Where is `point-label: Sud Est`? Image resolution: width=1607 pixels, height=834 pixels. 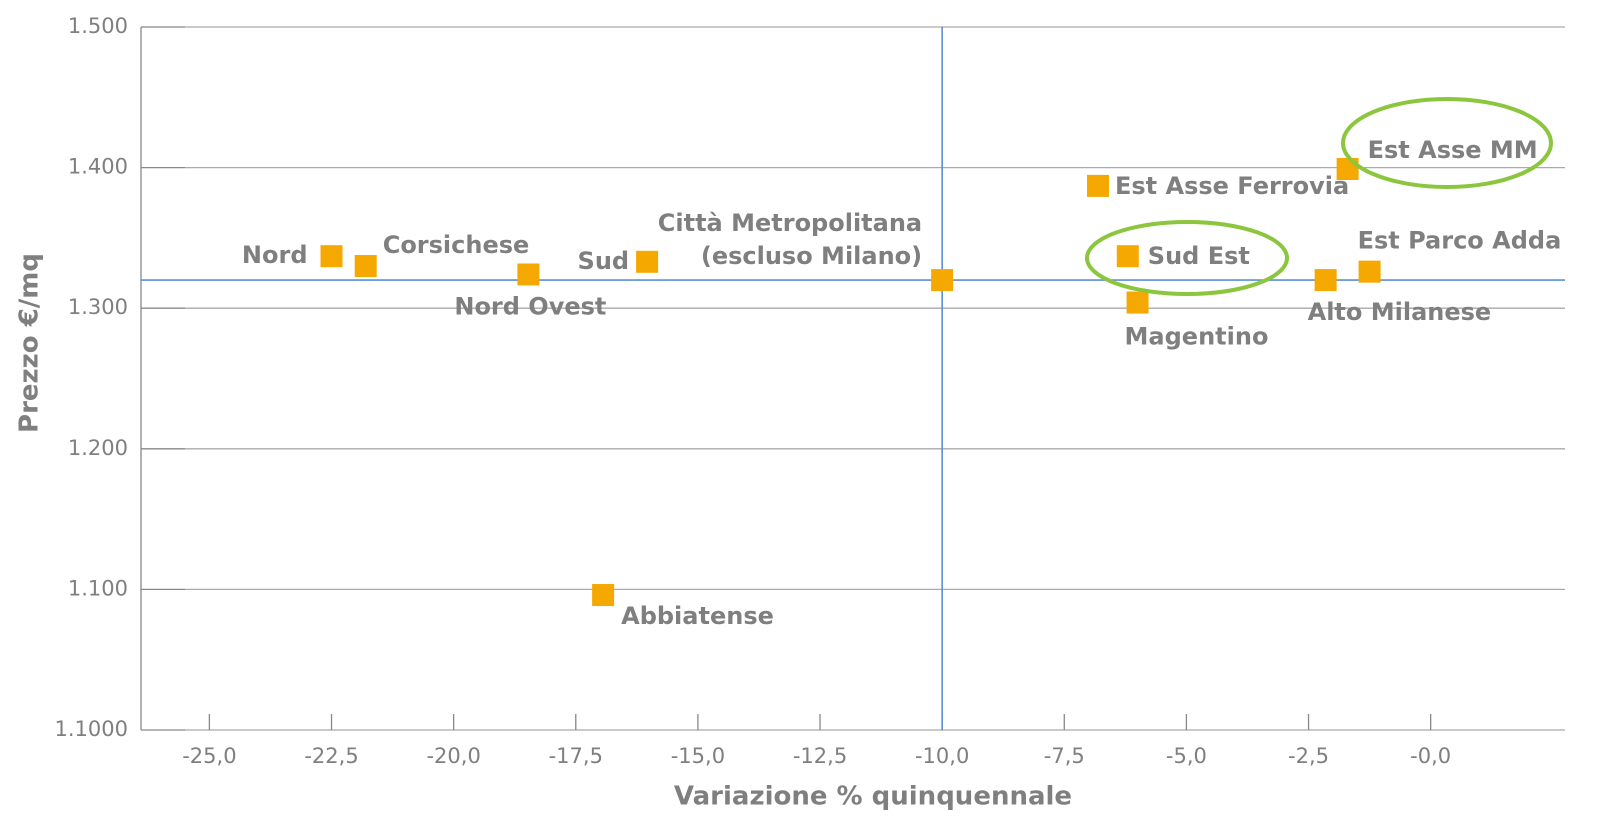 point-label: Sud Est is located at coordinates (1199, 256).